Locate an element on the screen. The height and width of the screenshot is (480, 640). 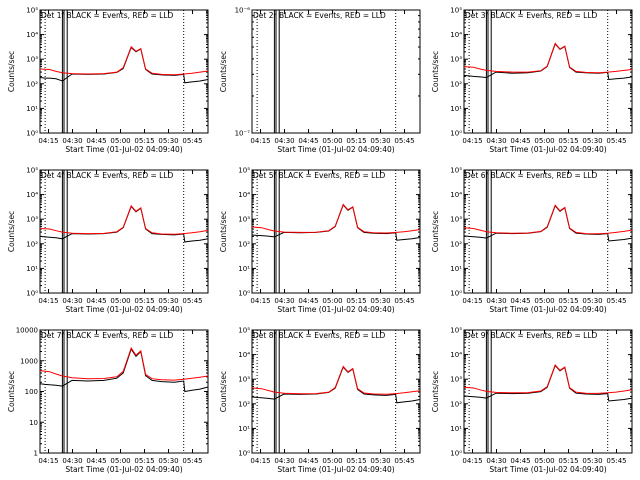
panel-title: Det 4f BLACK = Events, RED = LLD is located at coordinates (107, 175).